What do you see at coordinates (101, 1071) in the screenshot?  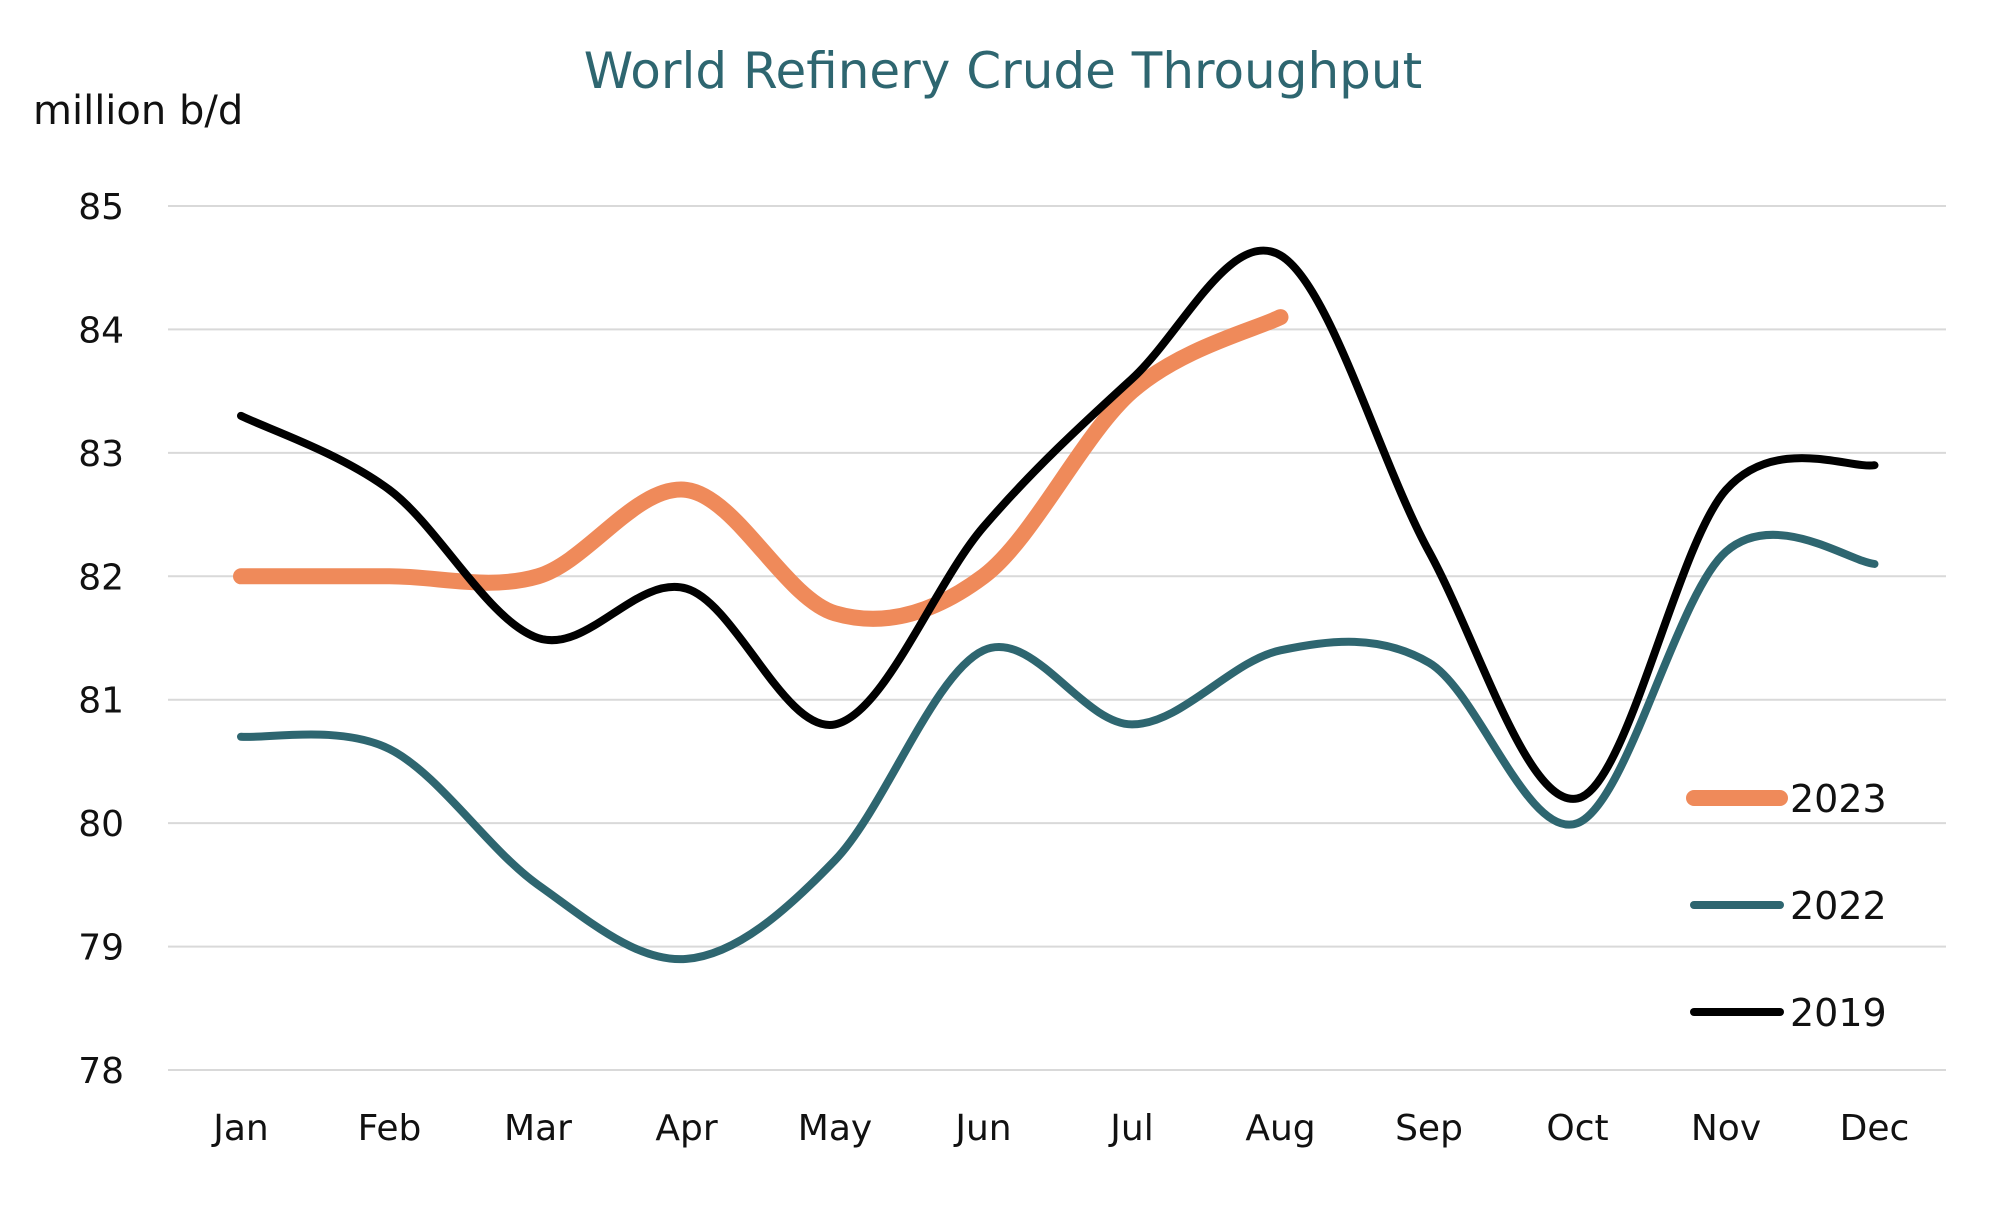 I see `y-tick-label: 78` at bounding box center [101, 1071].